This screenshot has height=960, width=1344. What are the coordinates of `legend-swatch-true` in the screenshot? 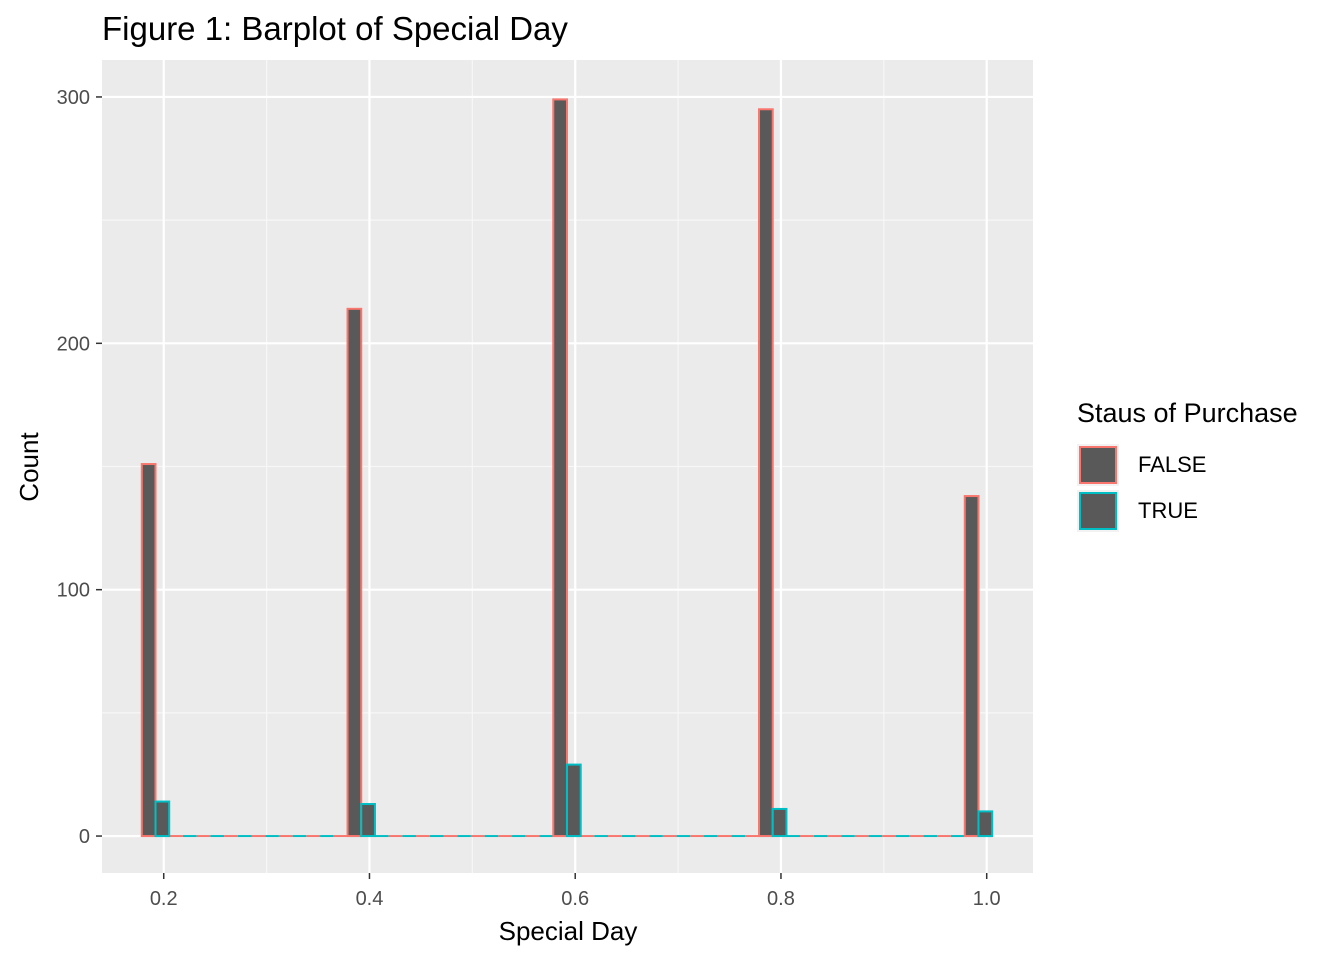 It's located at (1098, 511).